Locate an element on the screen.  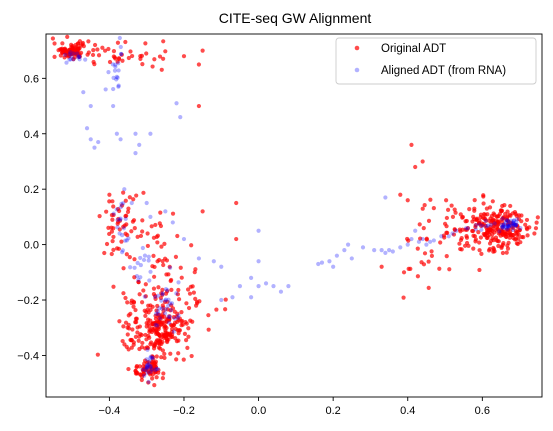
x-tick-label: 0.4 is located at coordinates (407, 411).